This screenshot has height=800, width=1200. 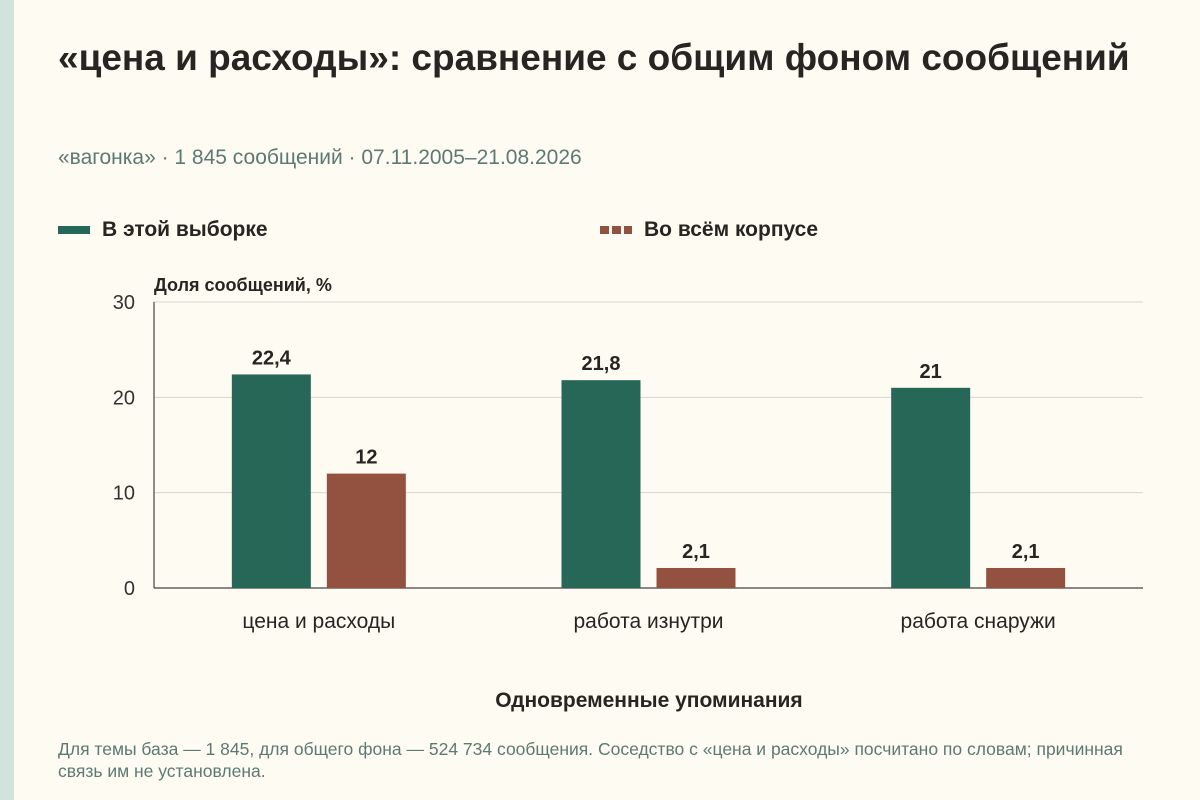 I want to click on y-tick-label: 30, so click(x=124, y=303).